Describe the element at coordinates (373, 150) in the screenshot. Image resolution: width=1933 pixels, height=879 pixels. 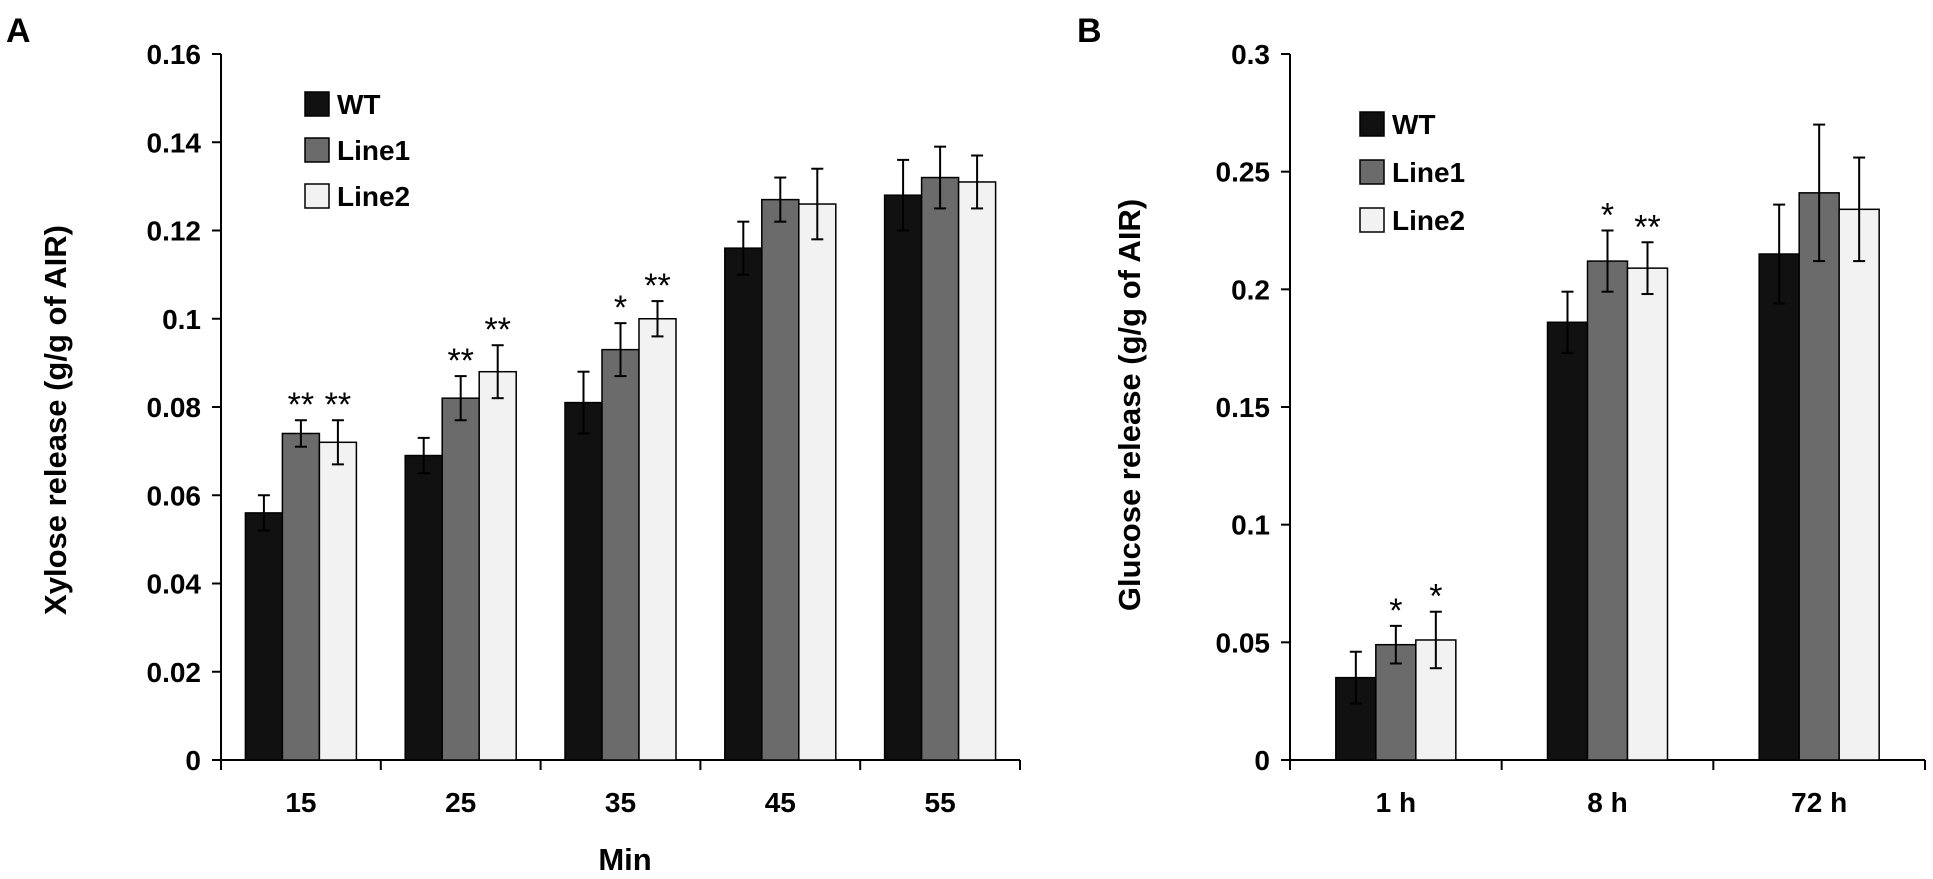
I see `panel-a-legend-label-line1: Line1` at that location.